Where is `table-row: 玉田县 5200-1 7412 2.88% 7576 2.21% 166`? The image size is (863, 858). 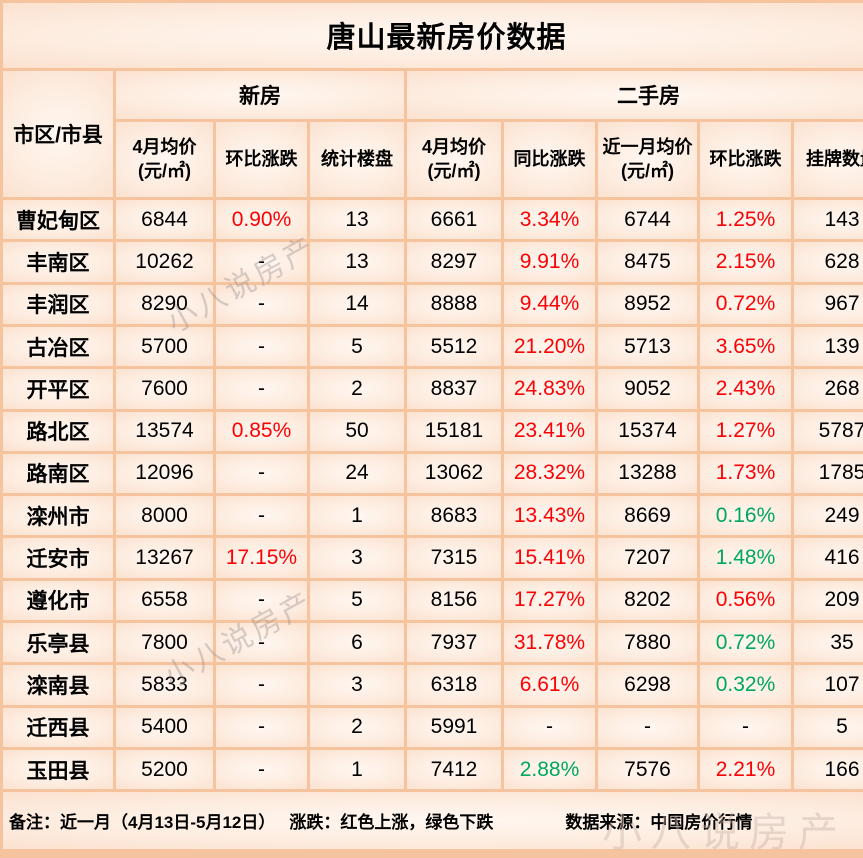 table-row: 玉田县 5200-1 7412 2.88% 7576 2.21% 166 is located at coordinates (433, 770).